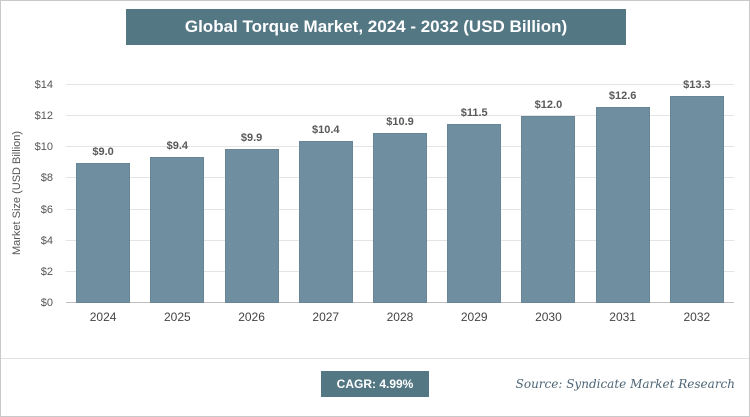  What do you see at coordinates (46, 271) in the screenshot?
I see `y-tick-label: $2` at bounding box center [46, 271].